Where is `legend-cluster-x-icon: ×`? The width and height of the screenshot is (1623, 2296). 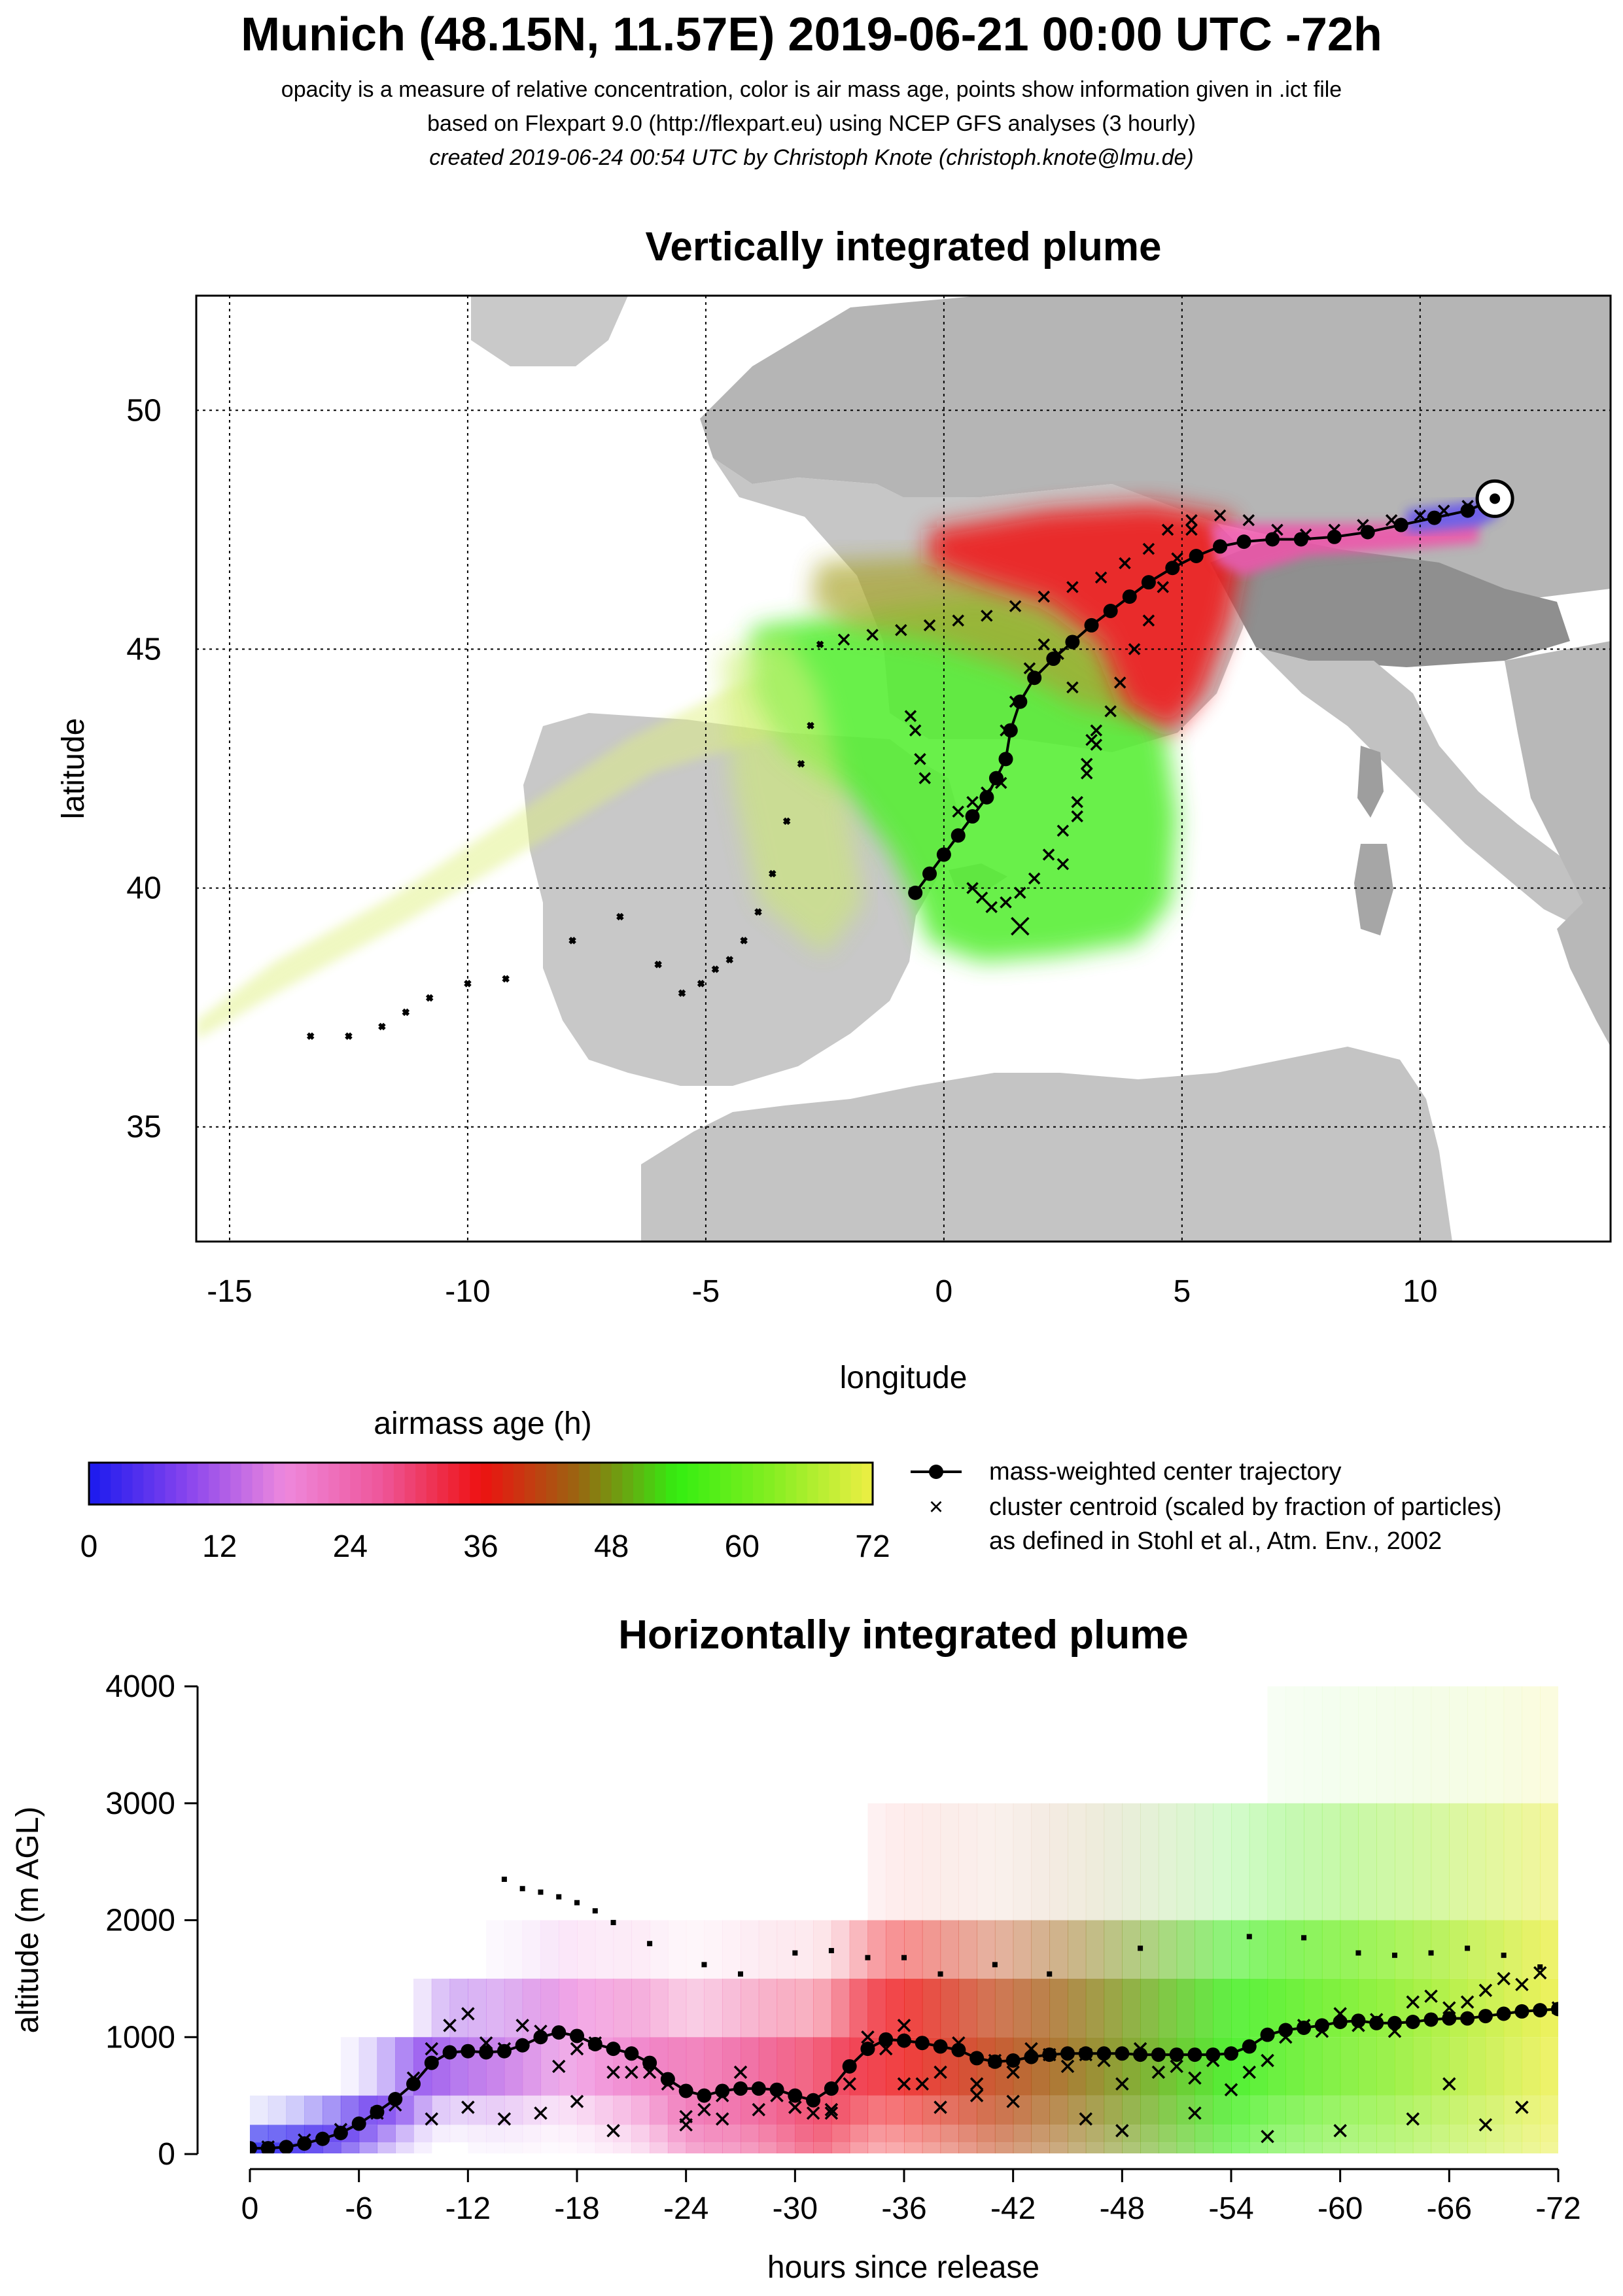
legend-cluster-x-icon: × is located at coordinates (936, 1507).